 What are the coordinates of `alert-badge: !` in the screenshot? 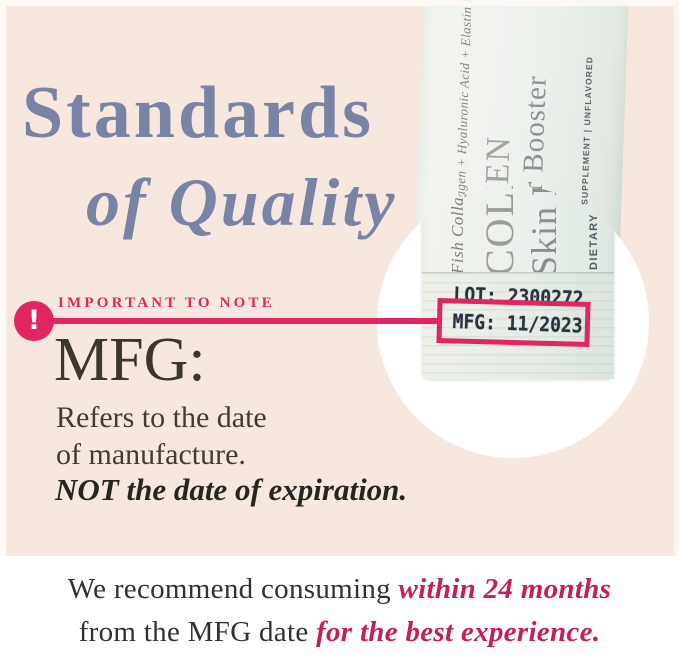 It's located at (34, 321).